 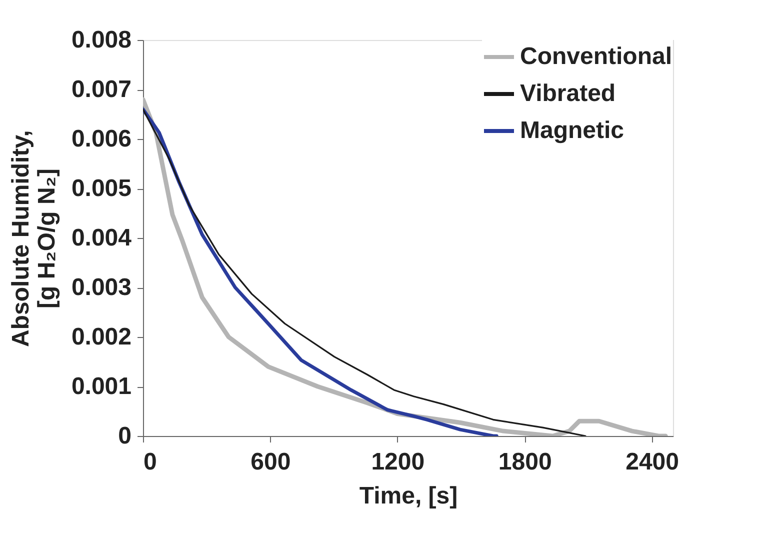 What do you see at coordinates (572, 130) in the screenshot?
I see `legend-label: Magnetic` at bounding box center [572, 130].